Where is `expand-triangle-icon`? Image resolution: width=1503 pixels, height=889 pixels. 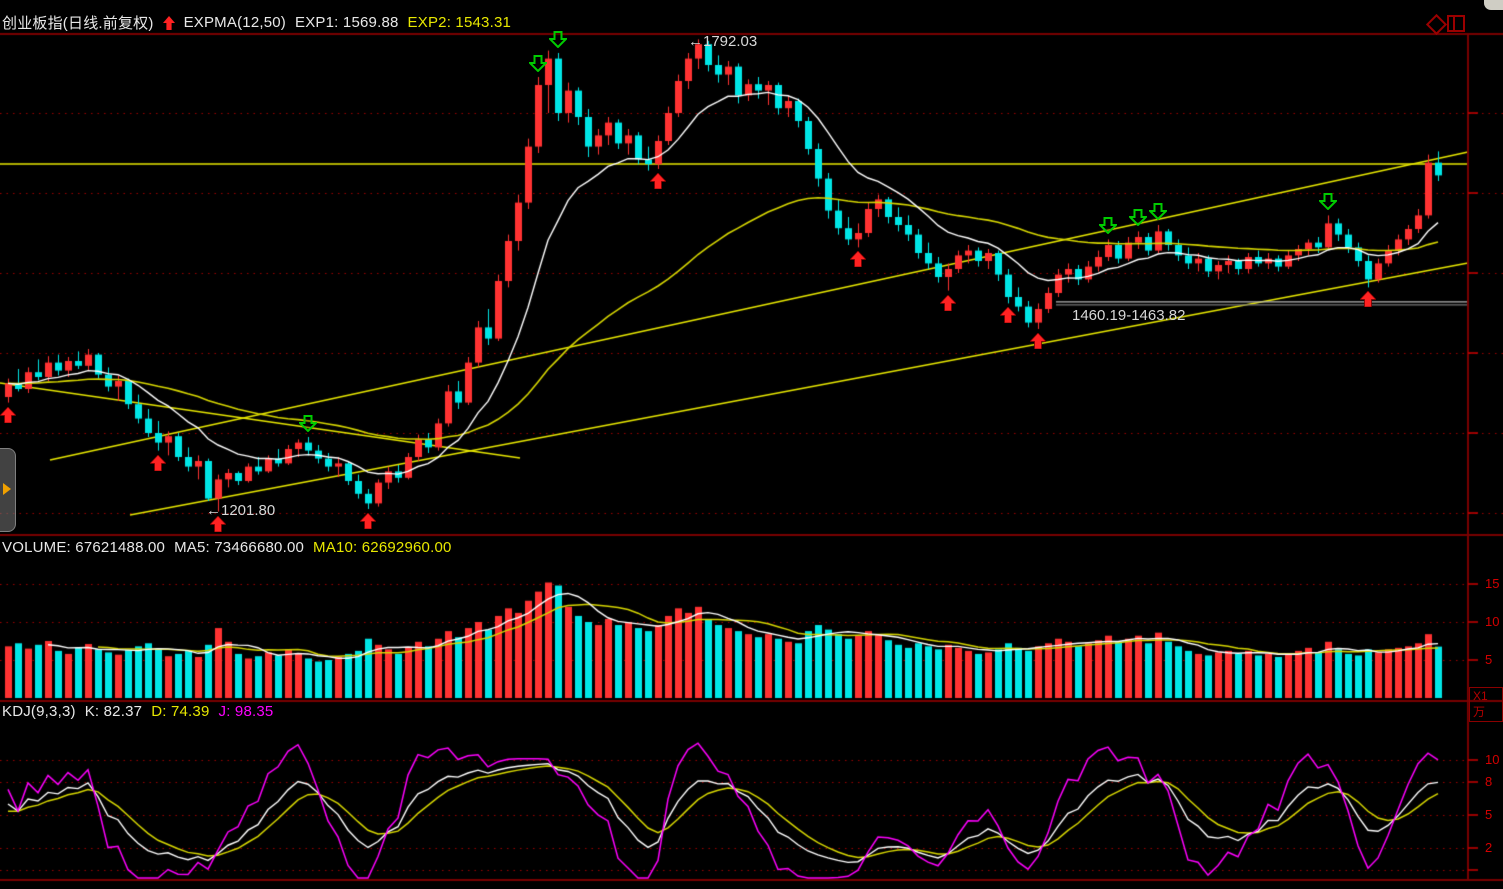 expand-triangle-icon is located at coordinates (7, 489).